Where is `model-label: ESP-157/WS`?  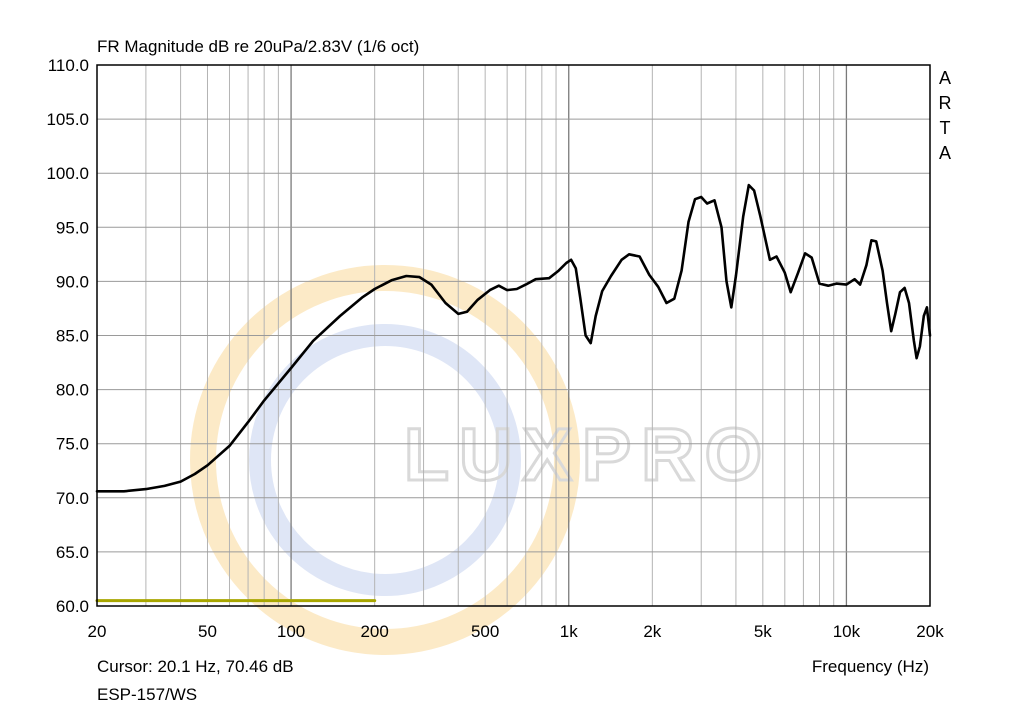
model-label: ESP-157/WS is located at coordinates (147, 694).